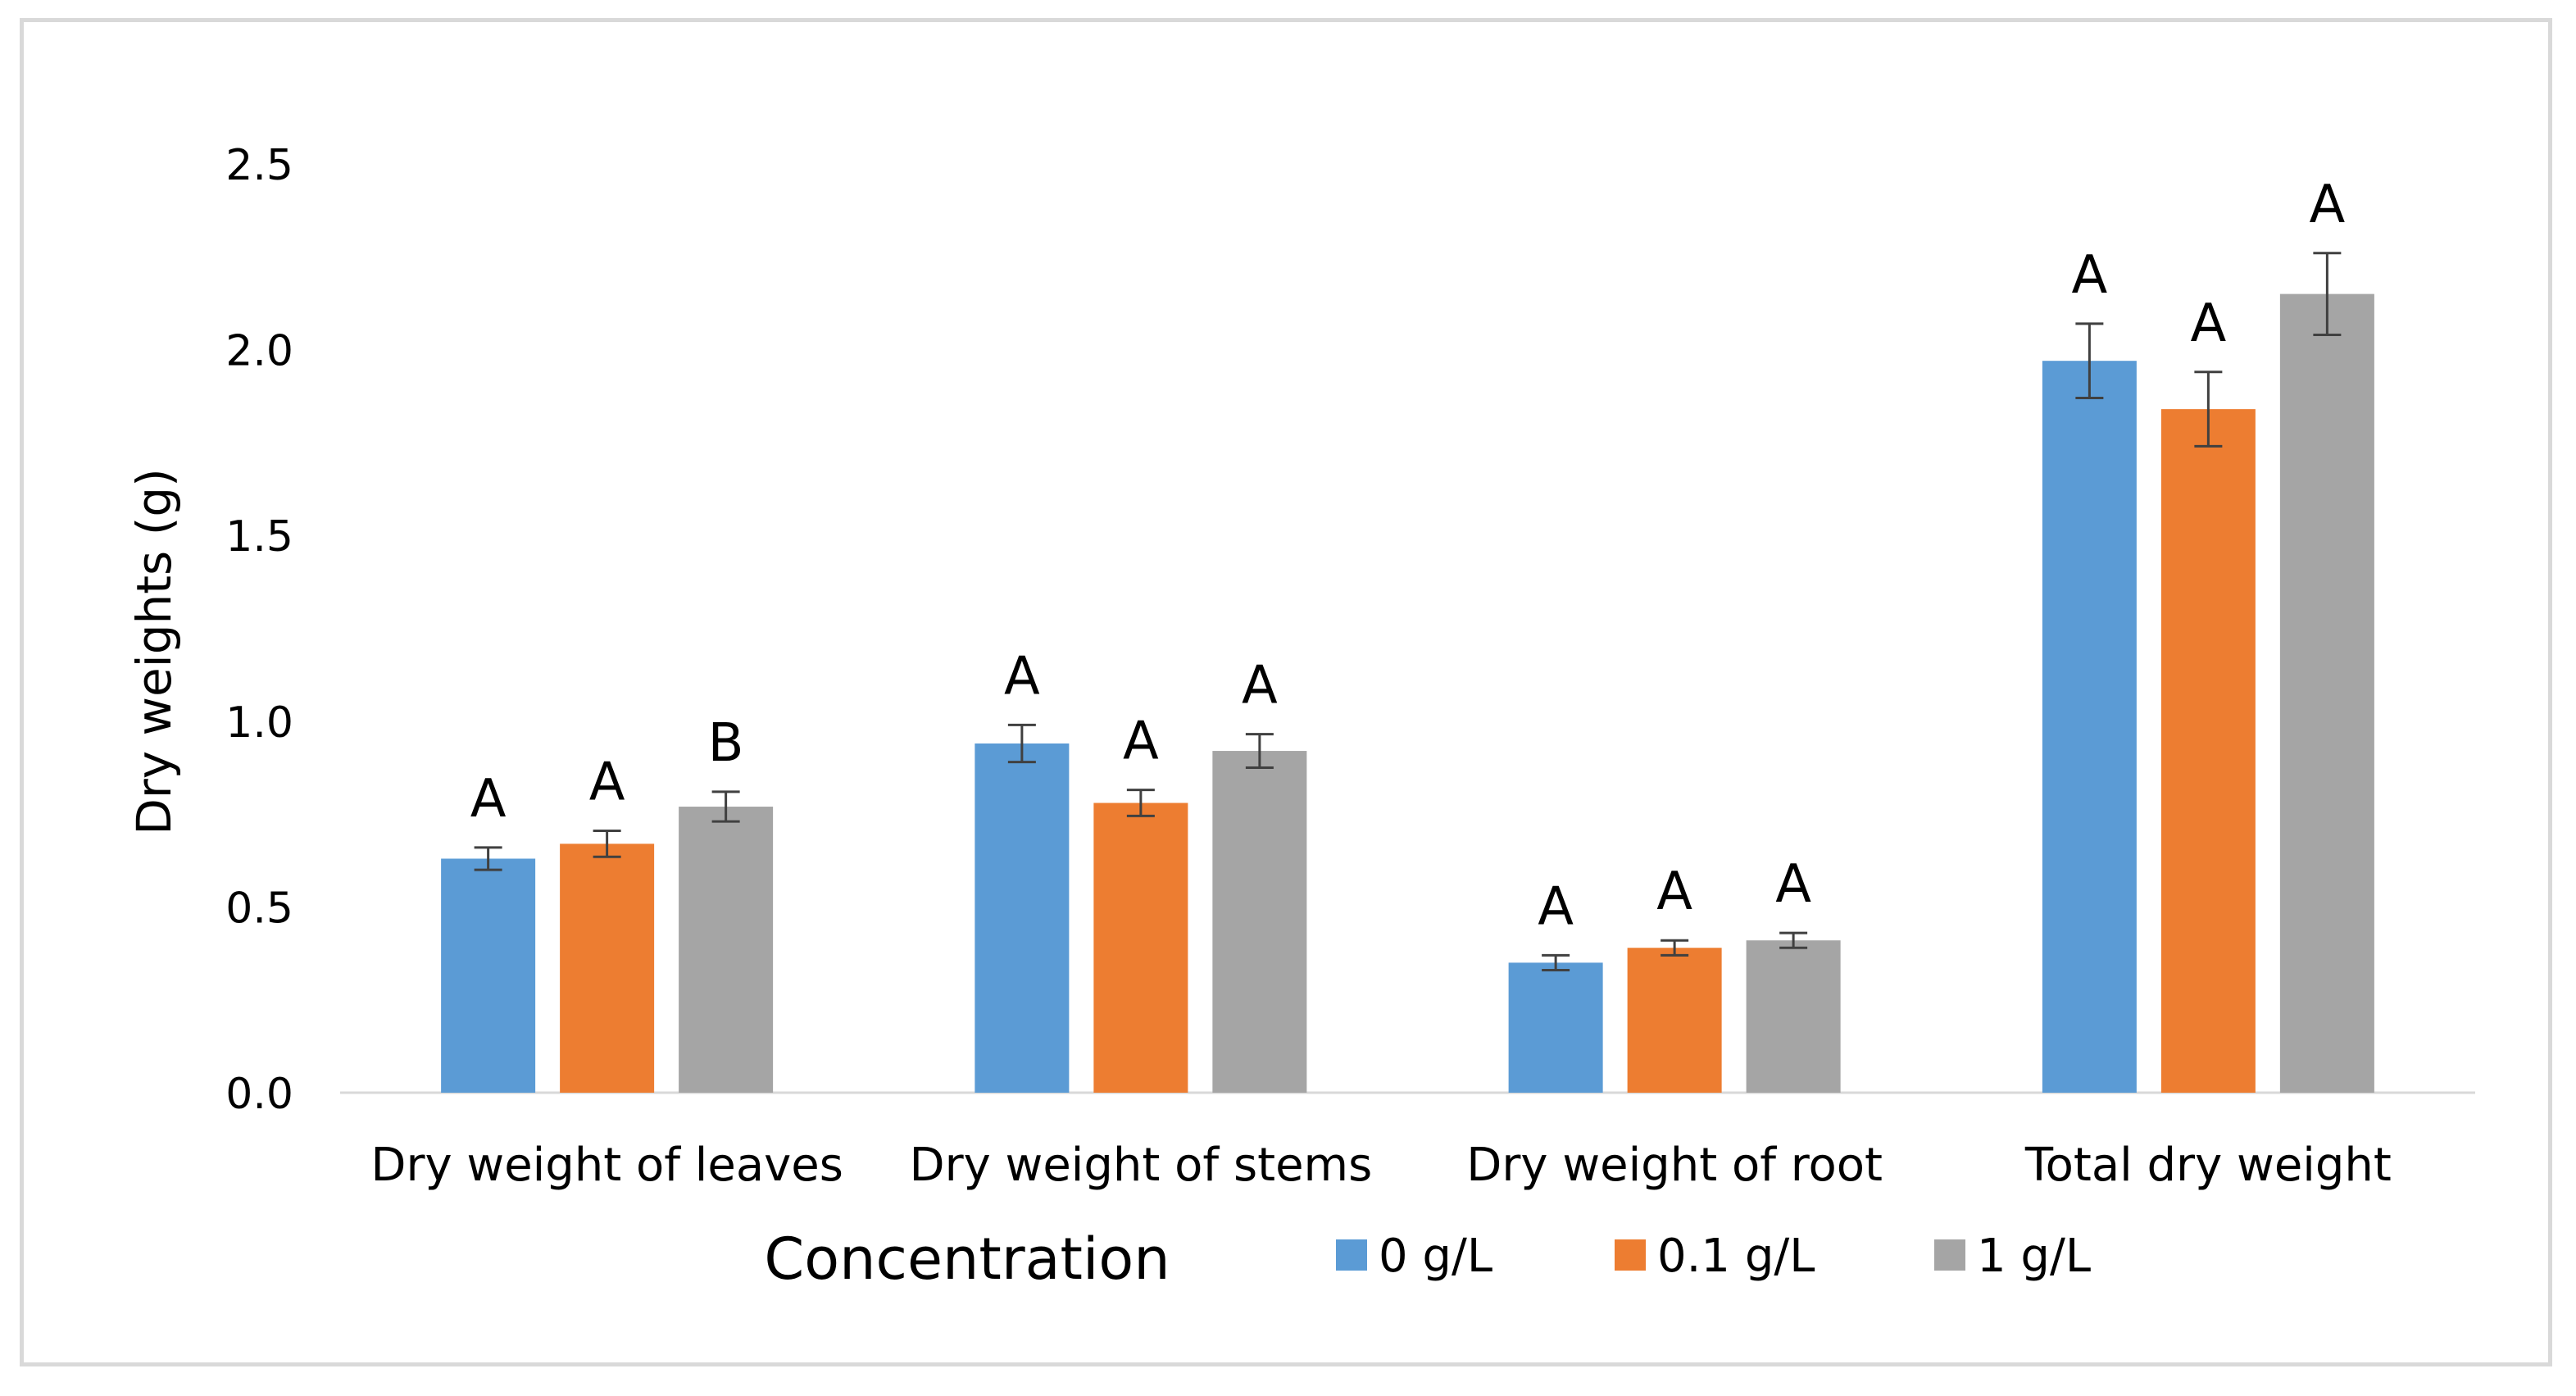 The height and width of the screenshot is (1396, 2576). I want to click on y-axis-title: Dry weights (g), so click(154, 651).